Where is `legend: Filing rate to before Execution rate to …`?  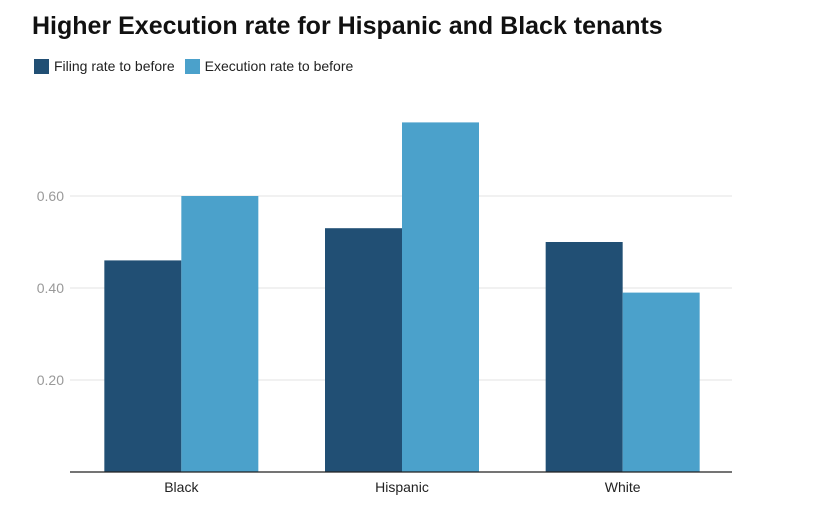
legend: Filing rate to before Execution rate to … is located at coordinates (198, 66).